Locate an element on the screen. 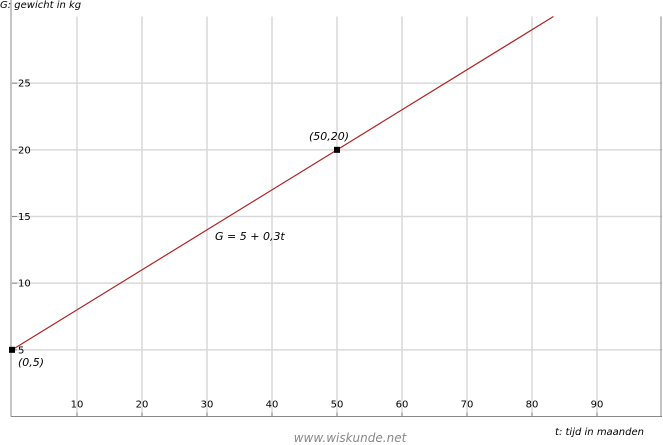 The width and height of the screenshot is (663, 445). y-tick-label: 25 is located at coordinates (24, 84).